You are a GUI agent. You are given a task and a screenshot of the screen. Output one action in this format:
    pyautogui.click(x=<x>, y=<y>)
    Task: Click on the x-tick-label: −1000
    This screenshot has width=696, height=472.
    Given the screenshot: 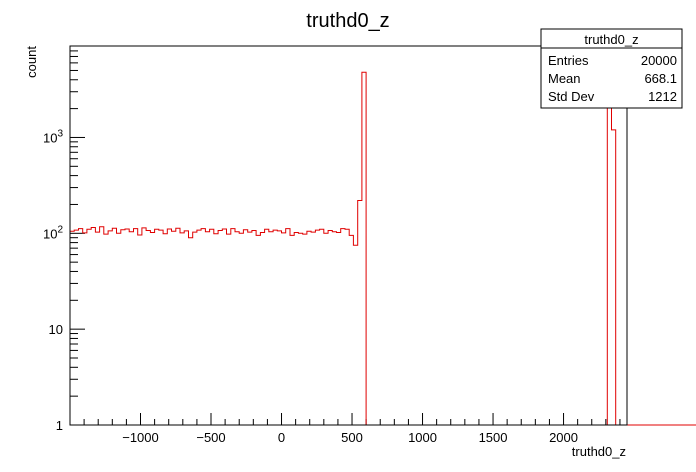 What is the action you would take?
    pyautogui.click(x=140, y=437)
    